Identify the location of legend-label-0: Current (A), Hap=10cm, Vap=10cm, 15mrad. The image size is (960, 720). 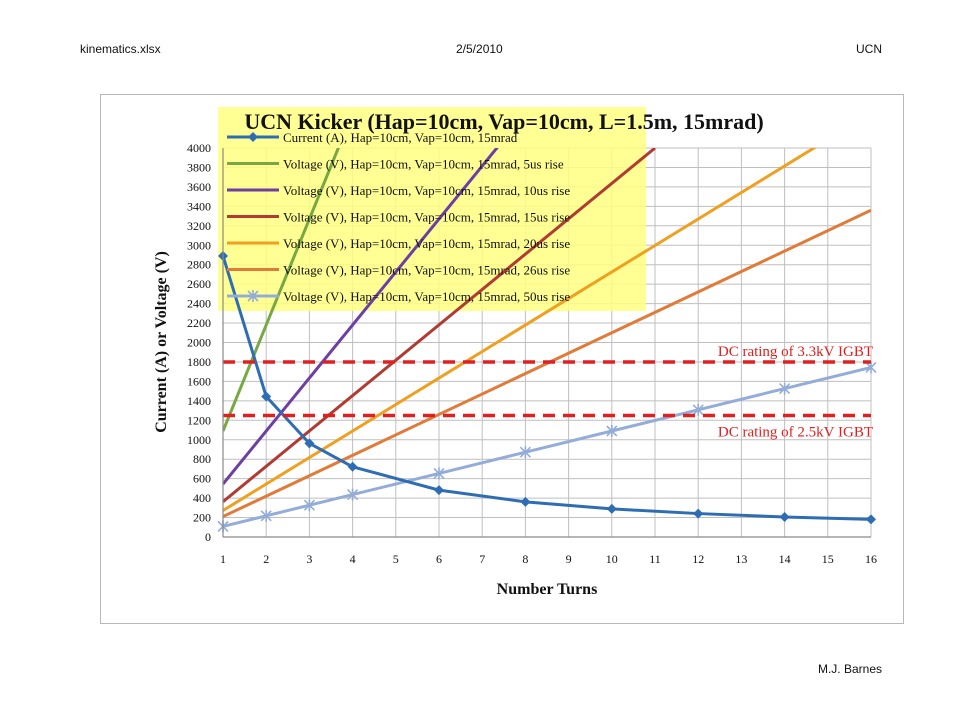
(400, 137).